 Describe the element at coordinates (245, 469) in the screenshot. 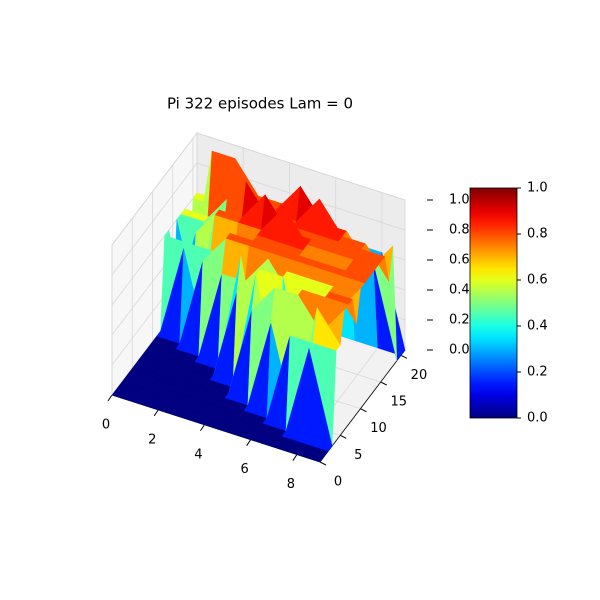

I see `x-tick-label: 6` at that location.